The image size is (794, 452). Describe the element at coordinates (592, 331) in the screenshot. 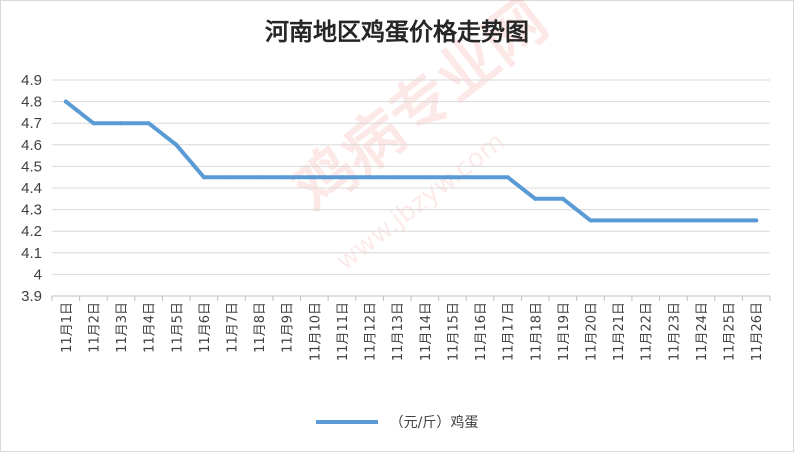

I see `x-tick-label: 11月20日` at that location.